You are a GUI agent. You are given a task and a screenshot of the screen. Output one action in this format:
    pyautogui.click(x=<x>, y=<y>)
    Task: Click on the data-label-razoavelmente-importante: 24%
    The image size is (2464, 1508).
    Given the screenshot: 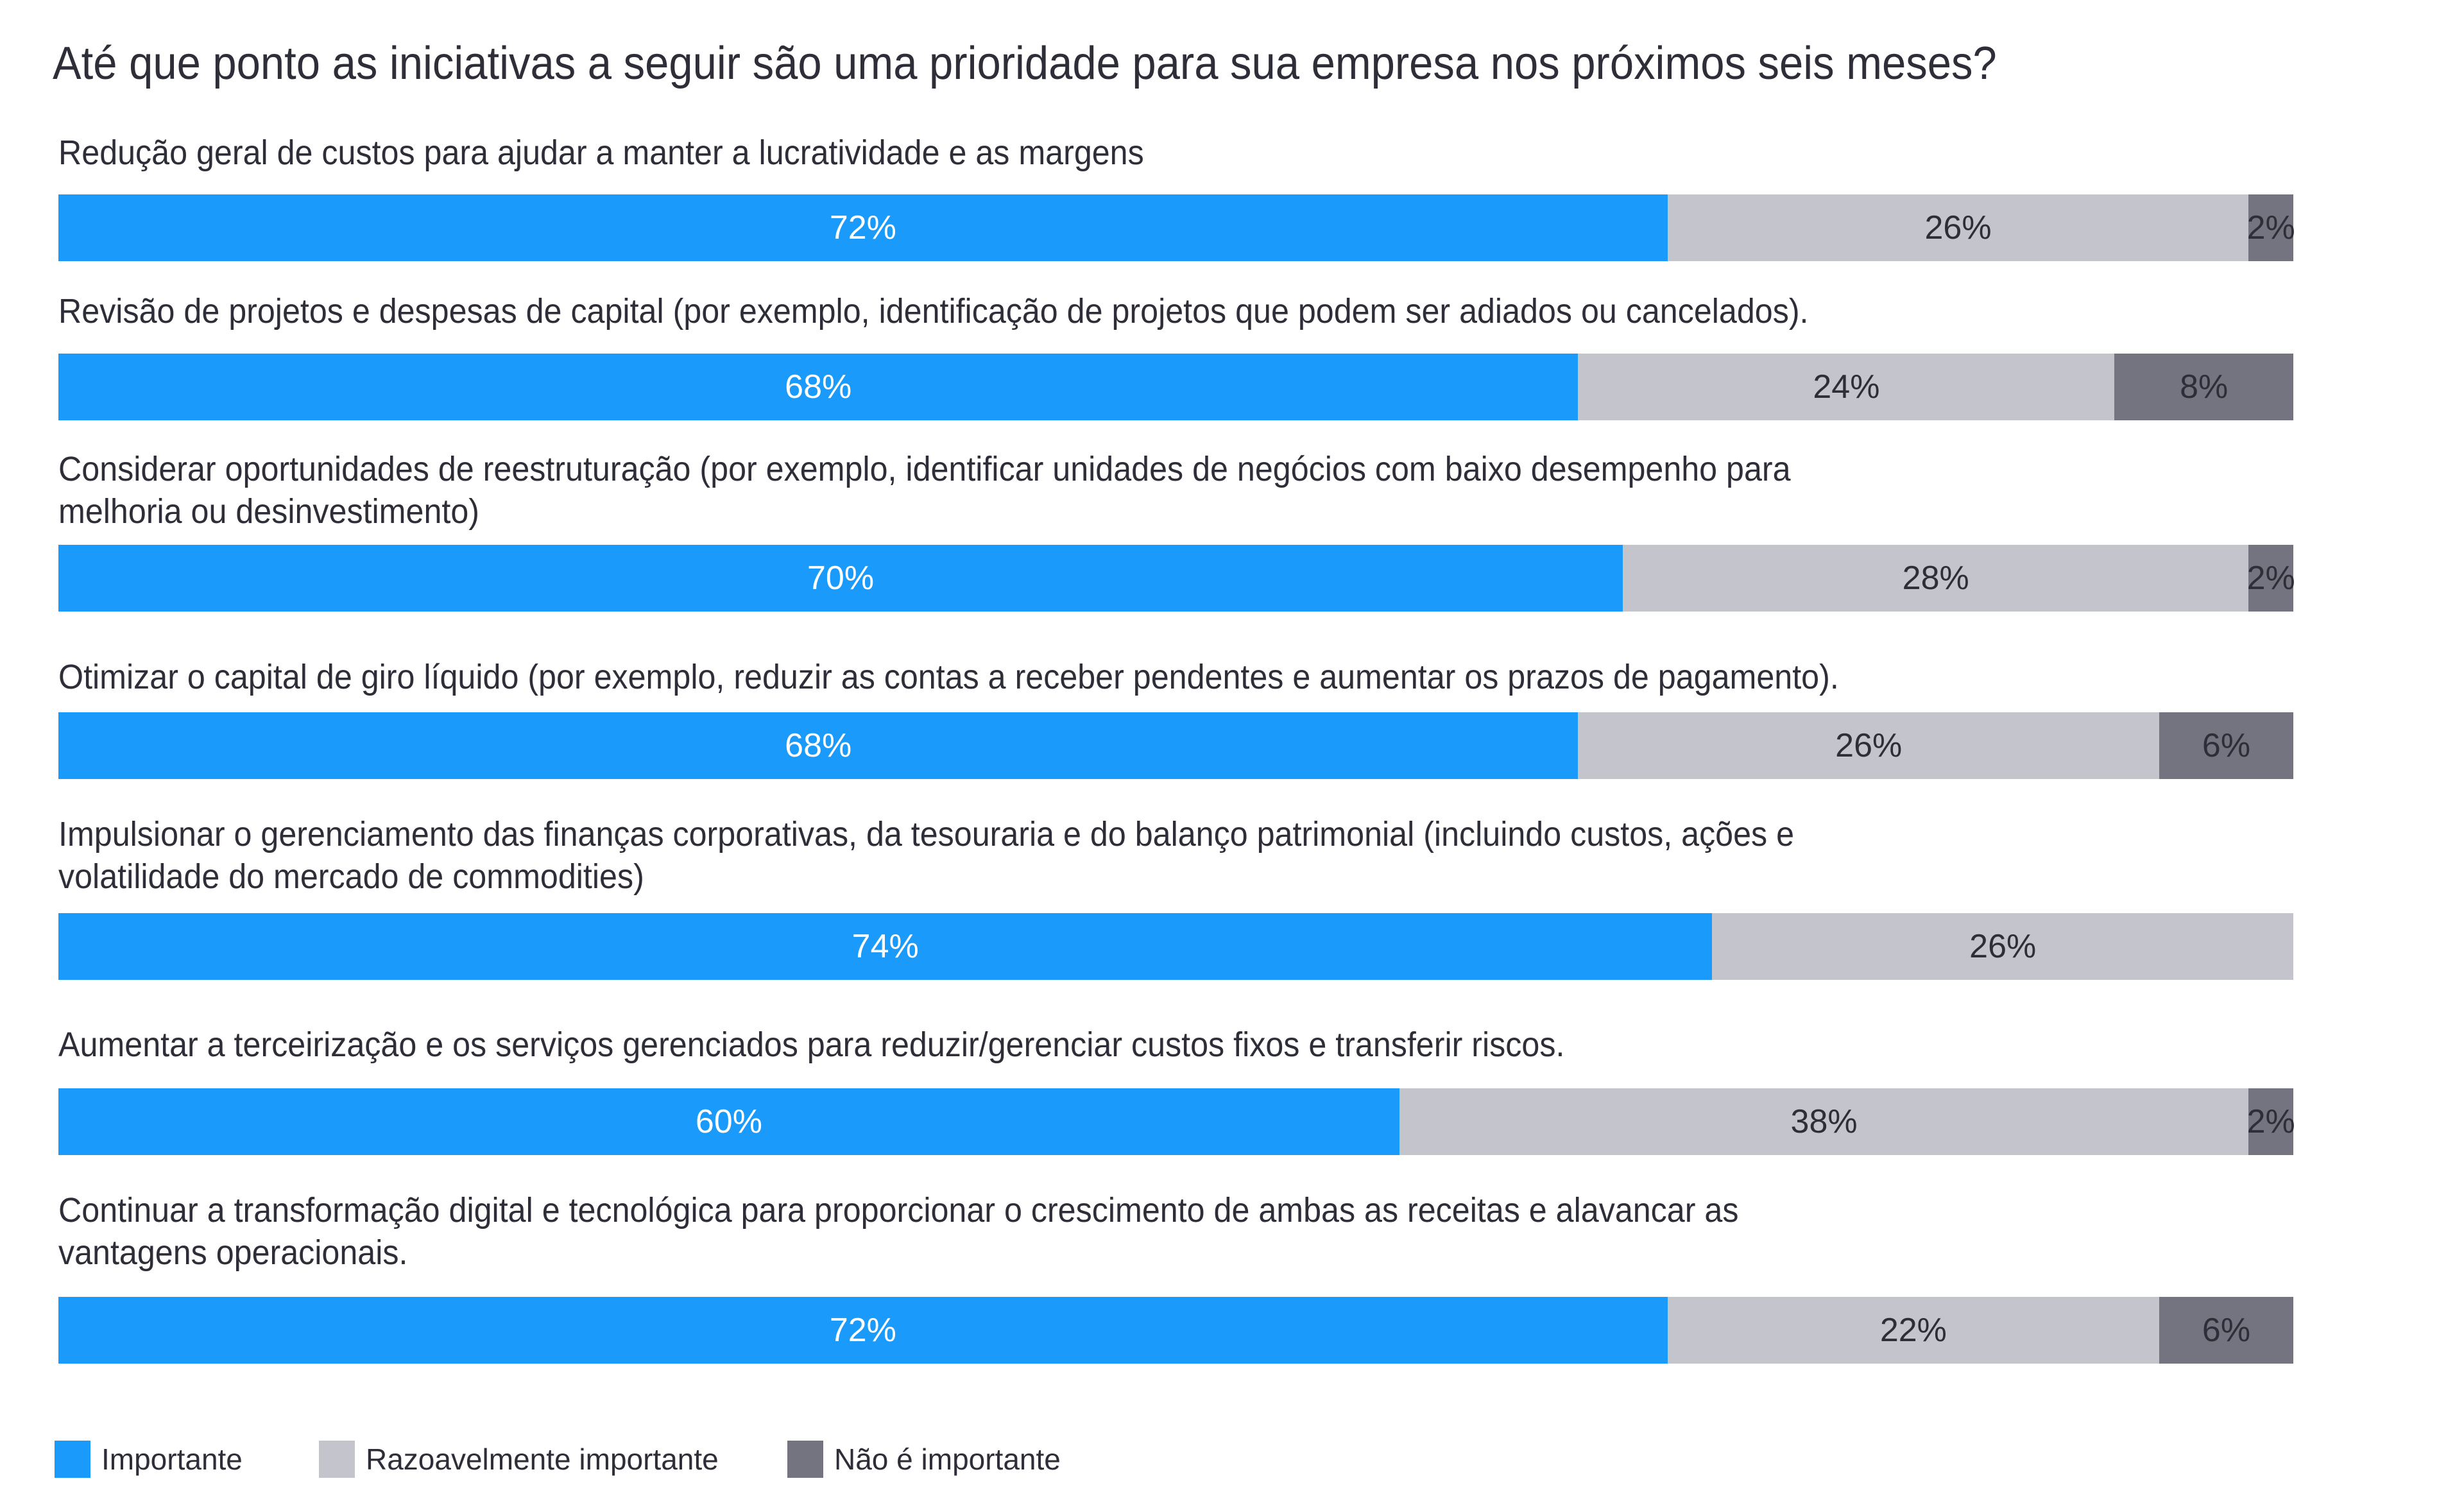 What is the action you would take?
    pyautogui.click(x=1847, y=387)
    